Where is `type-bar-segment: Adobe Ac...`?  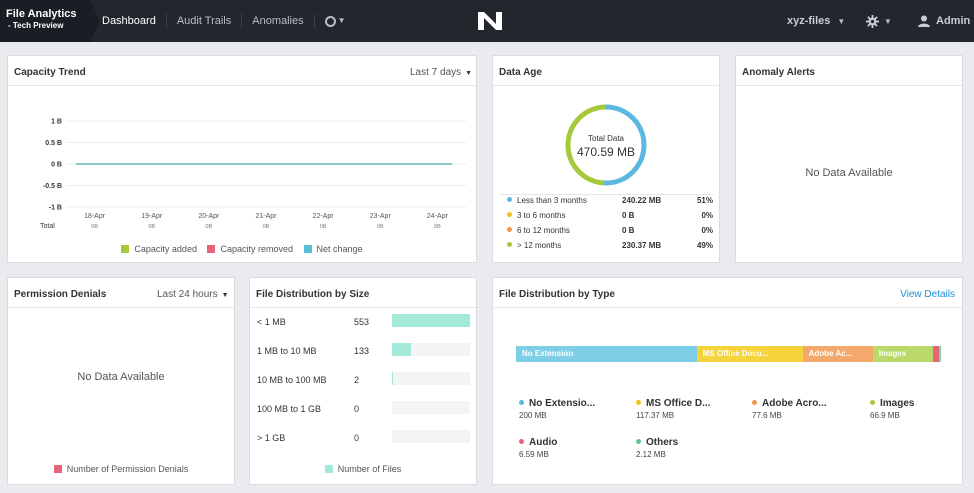 type-bar-segment: Adobe Ac... is located at coordinates (837, 354).